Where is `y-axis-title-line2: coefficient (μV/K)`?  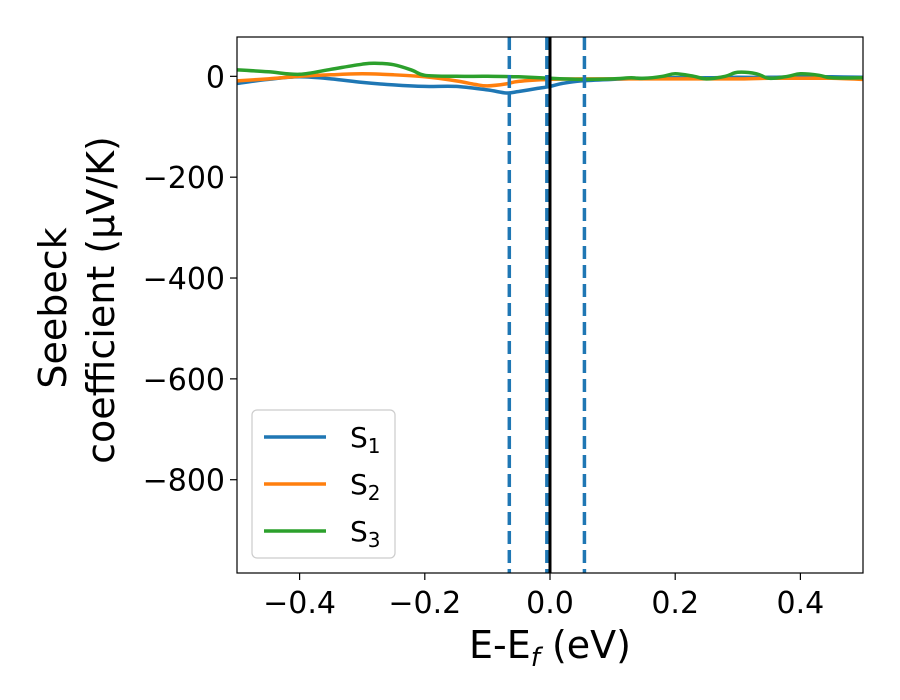 y-axis-title-line2: coefficient (μV/K) is located at coordinates (101, 300).